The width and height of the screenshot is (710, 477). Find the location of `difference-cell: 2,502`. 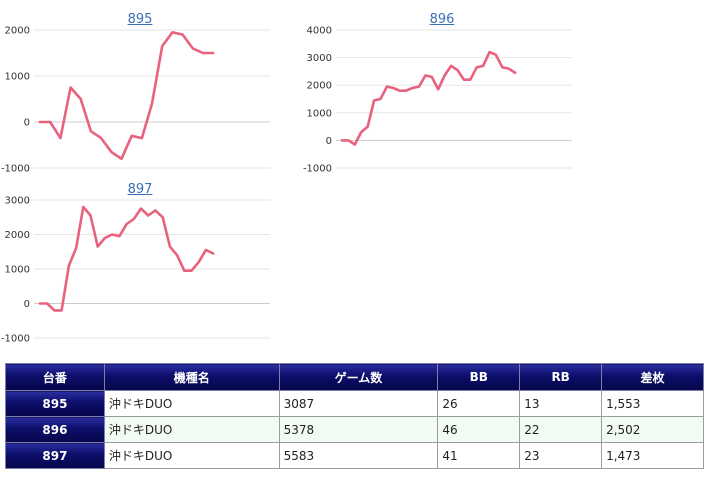

difference-cell: 2,502 is located at coordinates (652, 429).